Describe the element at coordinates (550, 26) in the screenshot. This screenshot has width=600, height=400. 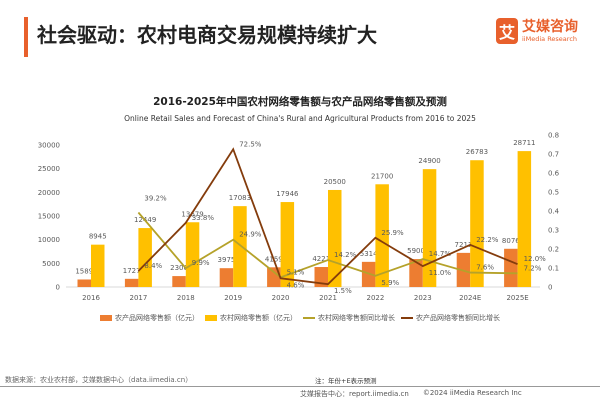
I see `logo-cn: 艾媒咨询` at that location.